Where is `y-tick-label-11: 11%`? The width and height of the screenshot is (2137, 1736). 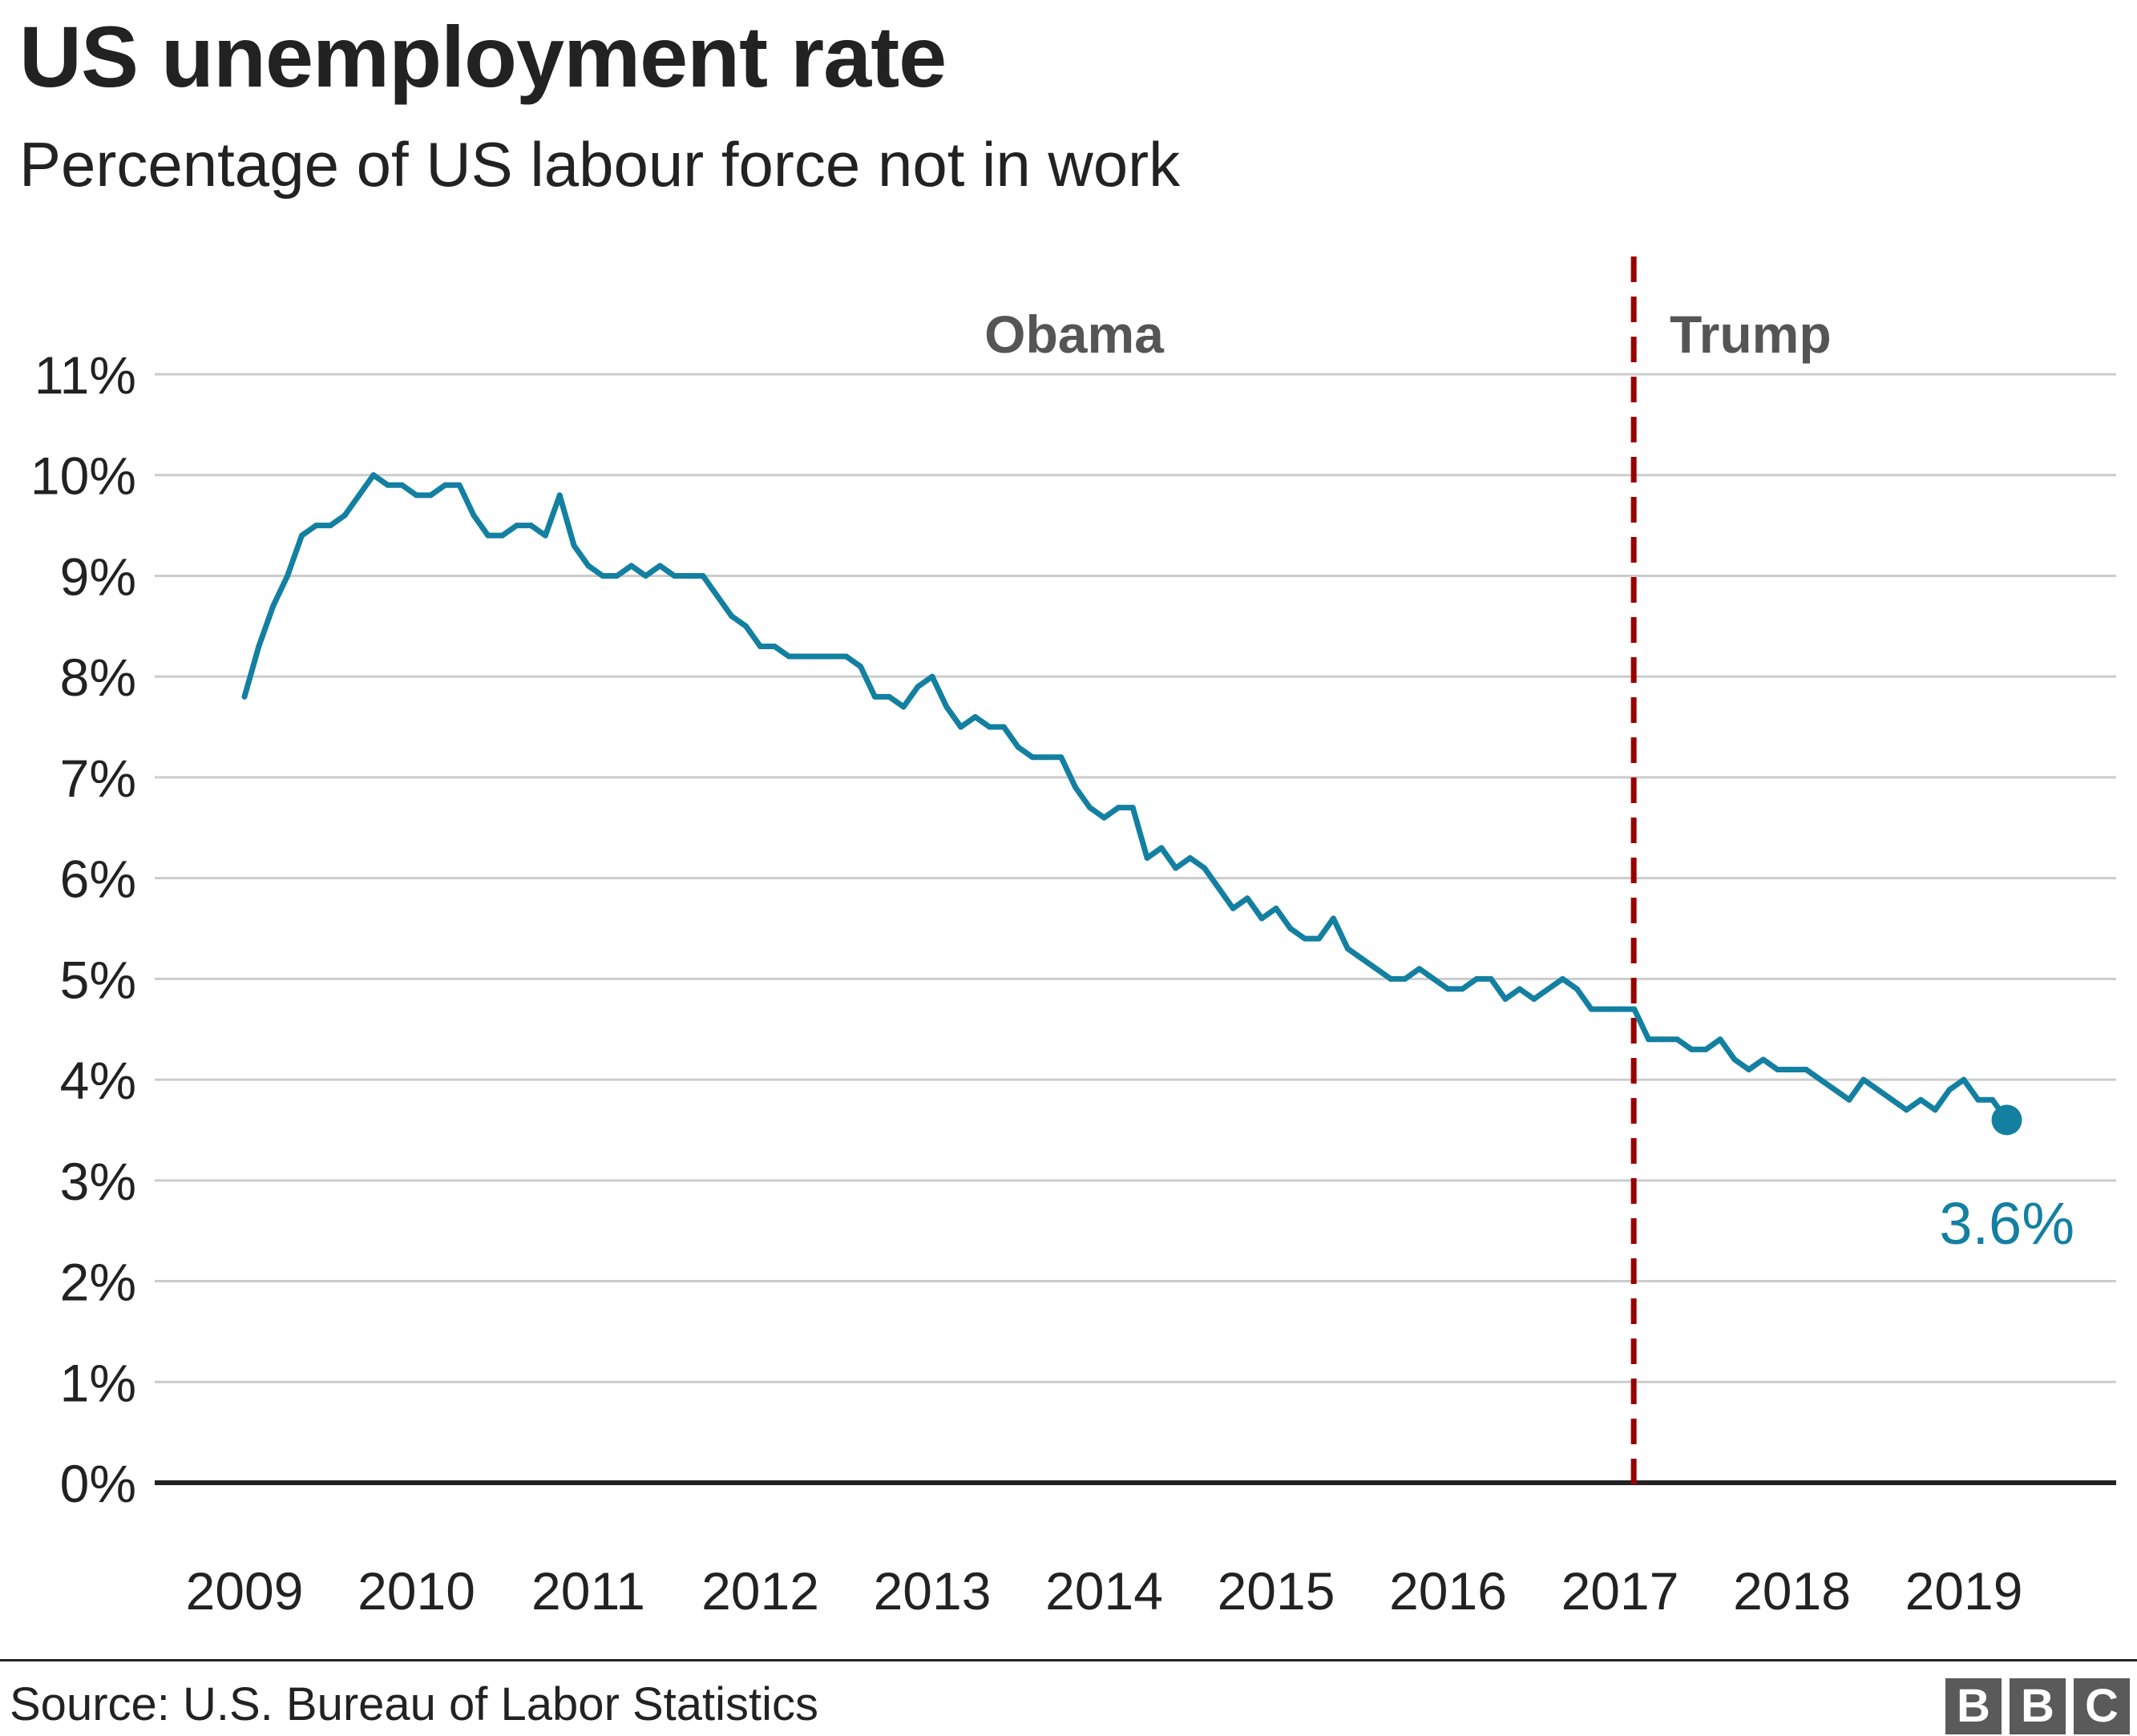 y-tick-label-11: 11% is located at coordinates (85, 375).